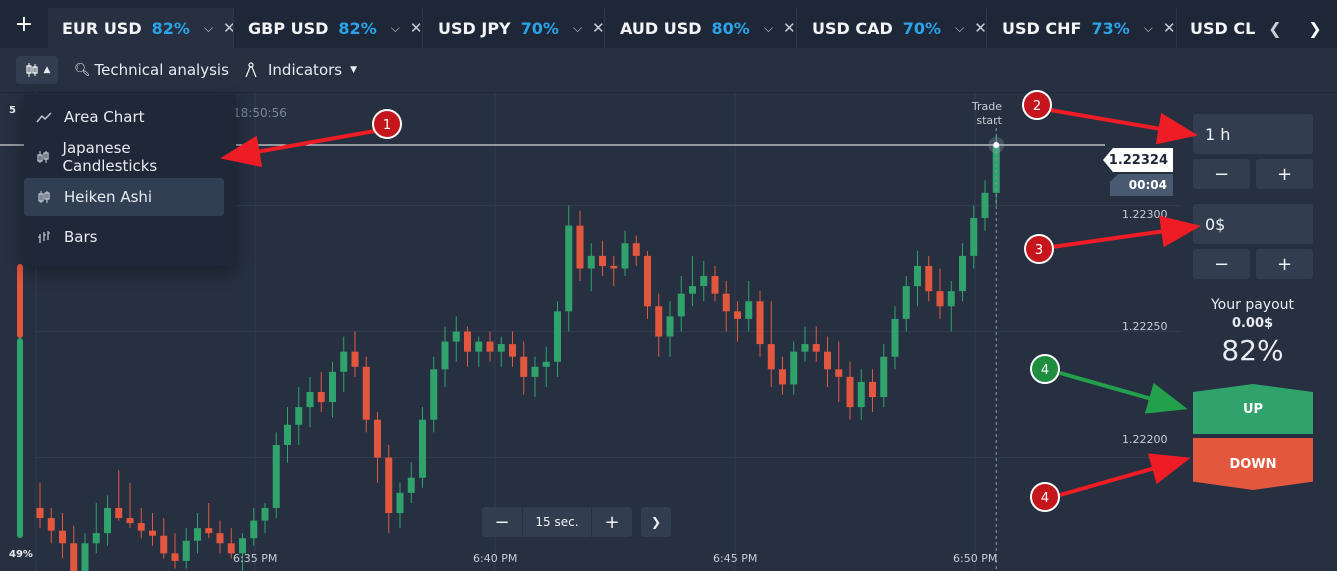 This screenshot has width=1337, height=571. I want to click on tab-usd-cad: USD CAD 70% ⌵ ✕, so click(892, 28).